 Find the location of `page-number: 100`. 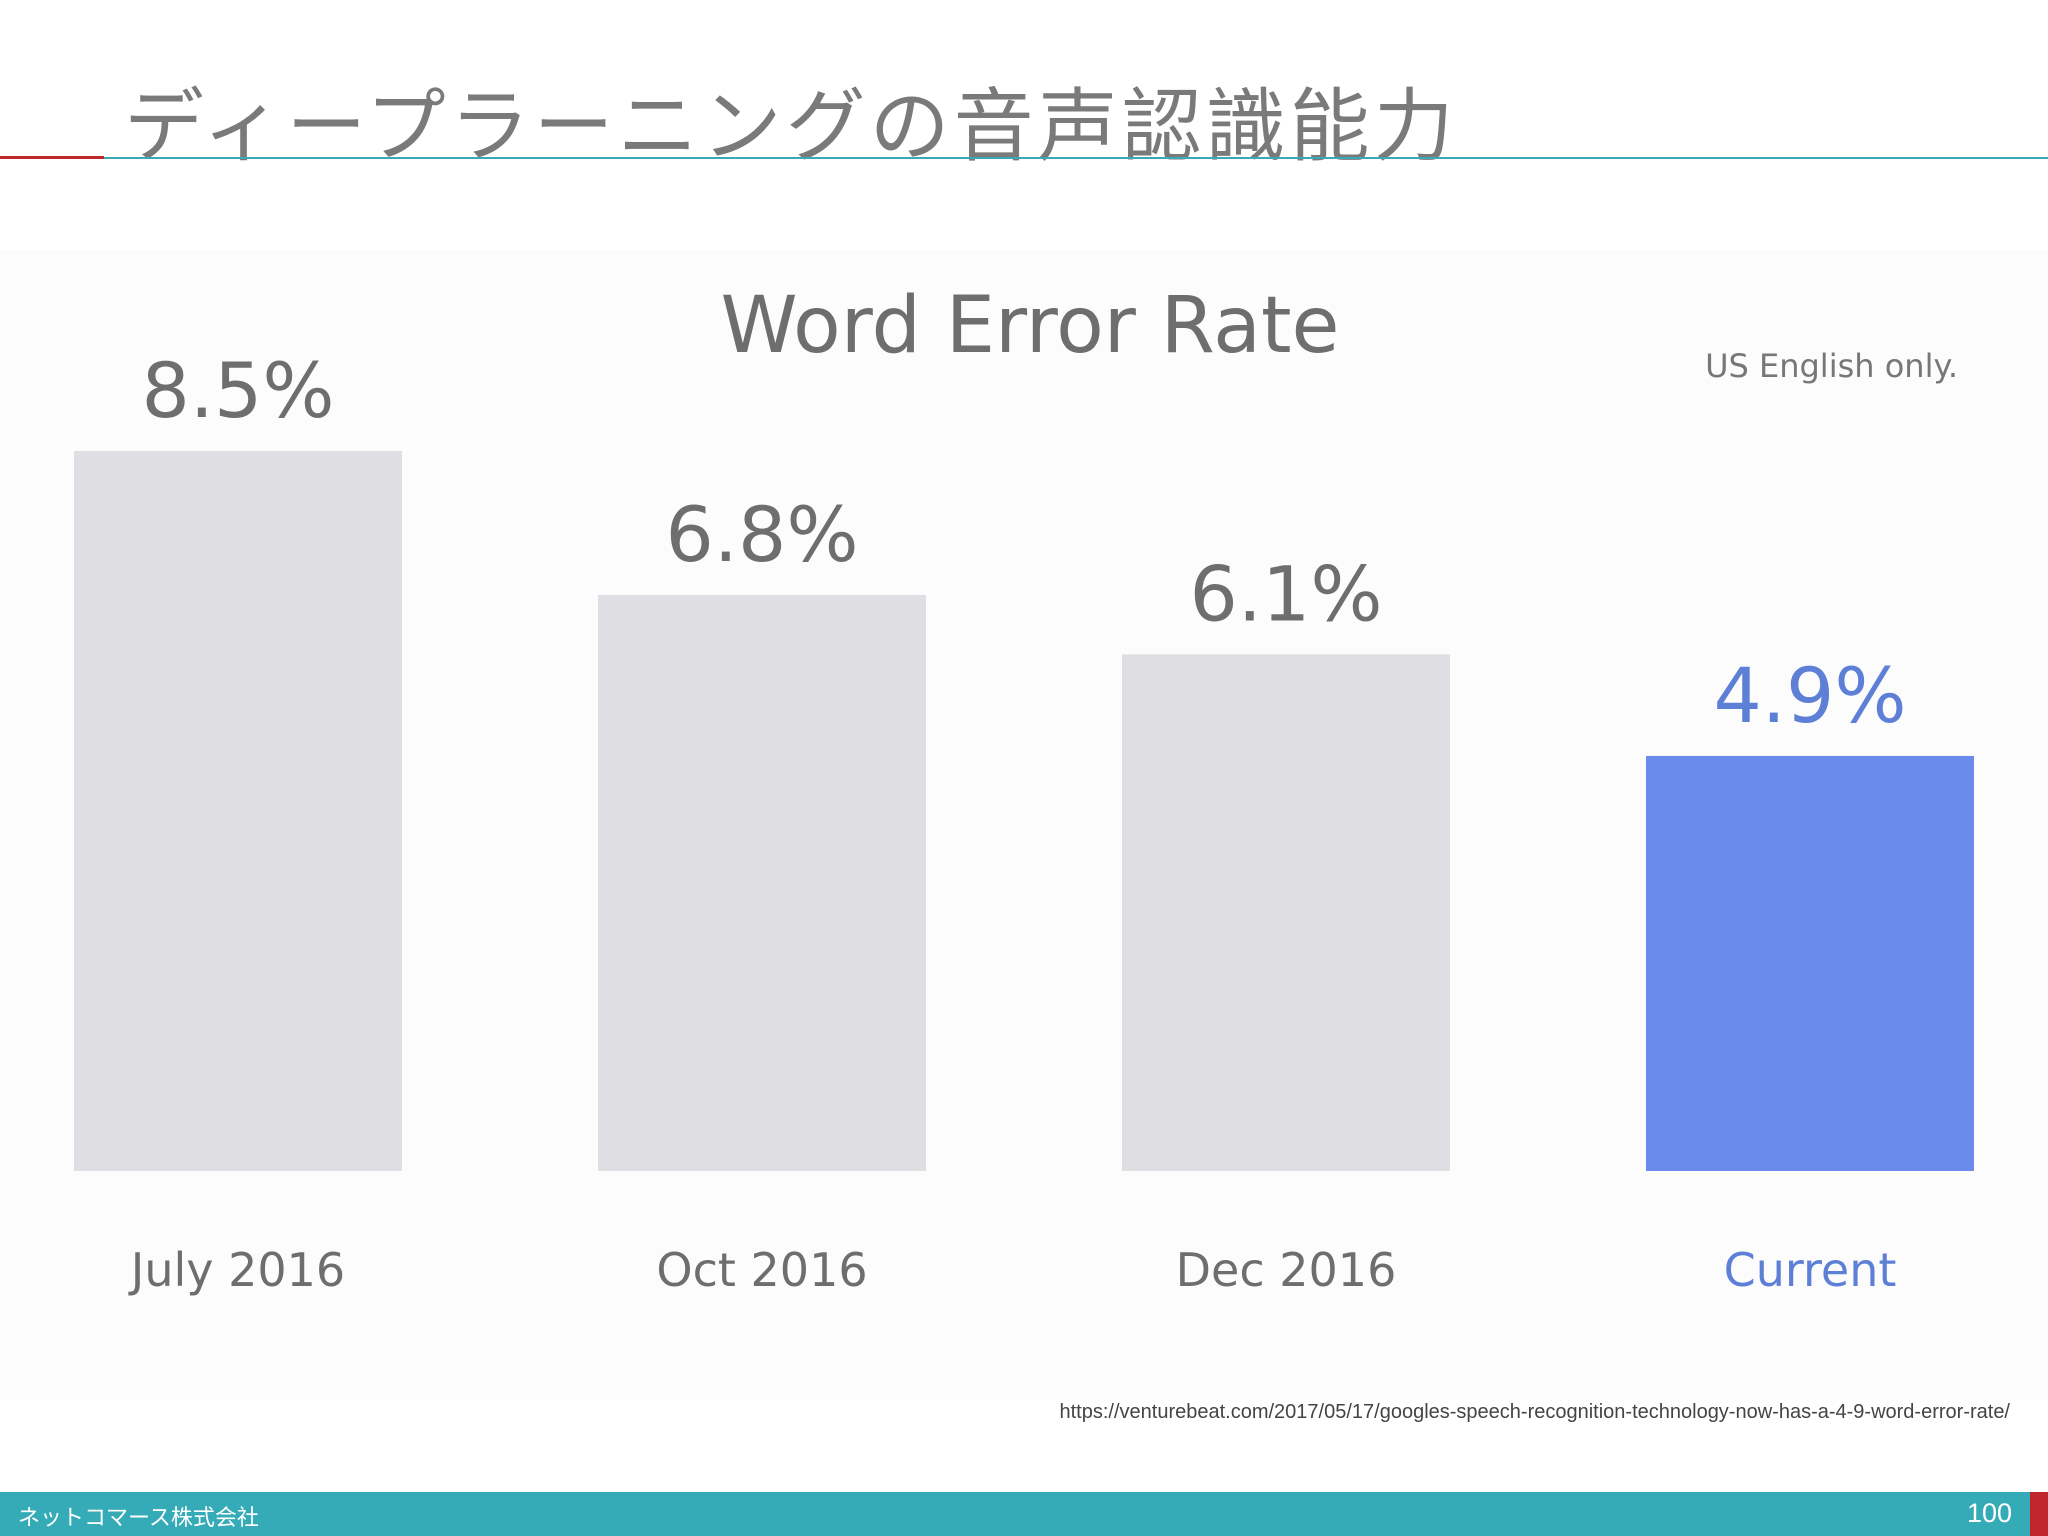

page-number: 100 is located at coordinates (1989, 1513).